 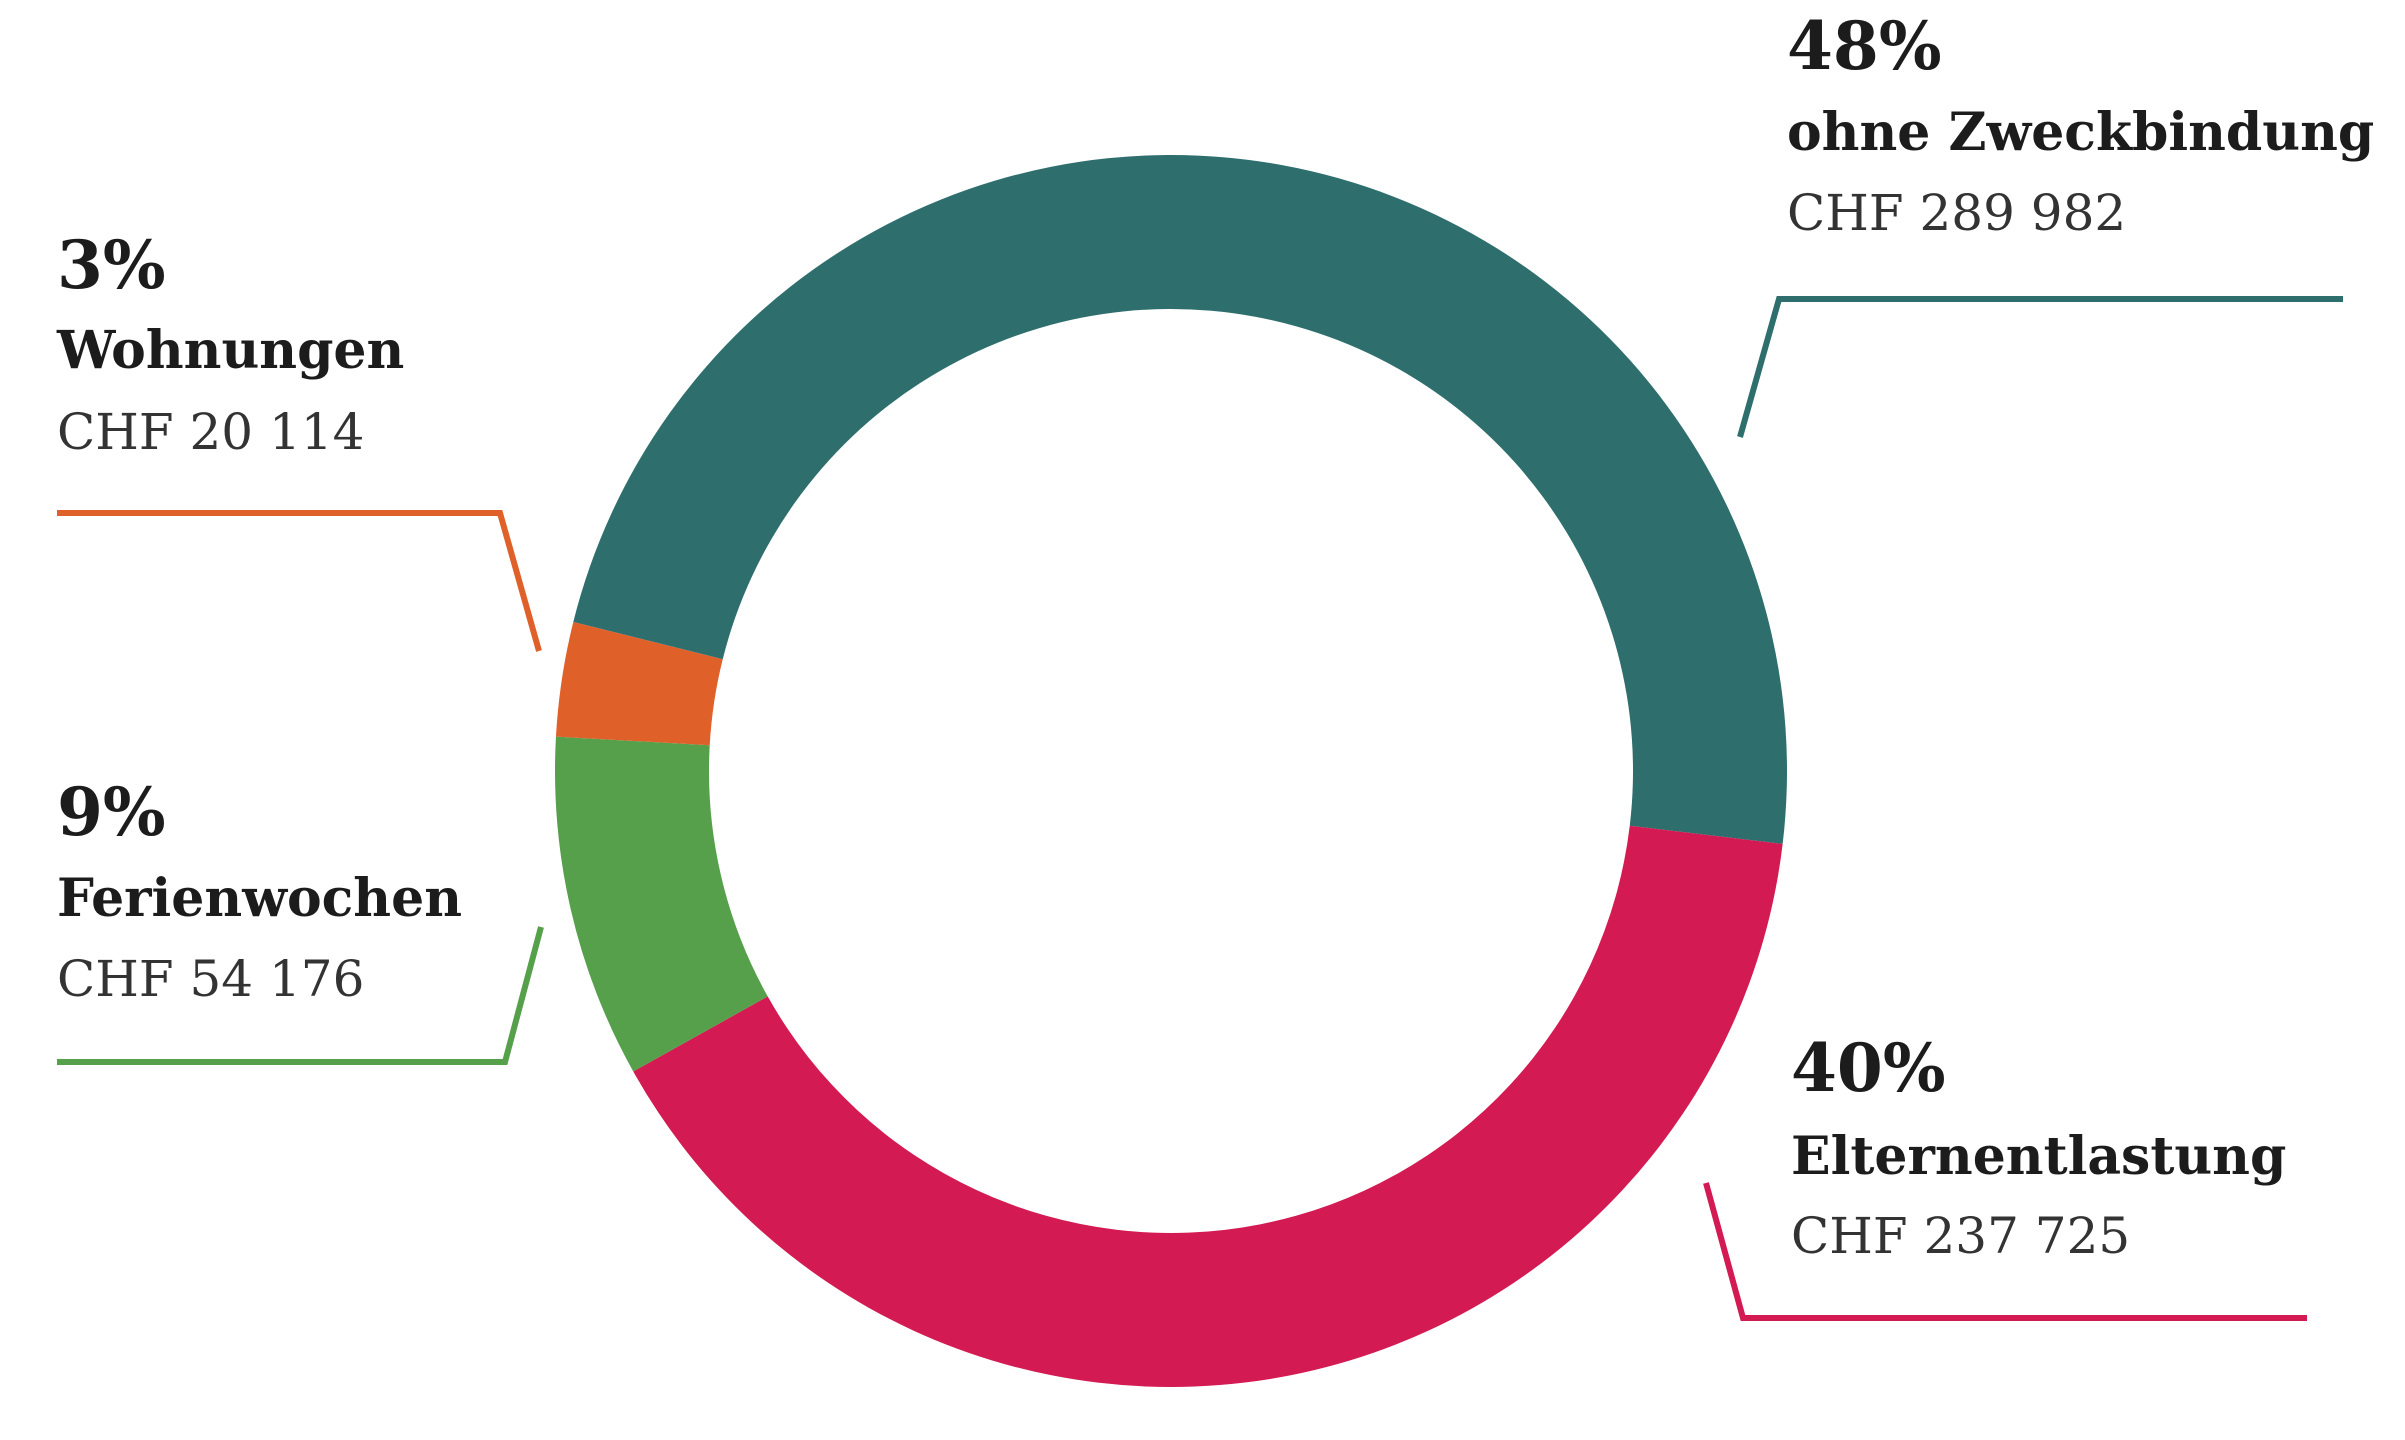 I want to click on amount-label: CHF 289 982, so click(x=1956, y=213).